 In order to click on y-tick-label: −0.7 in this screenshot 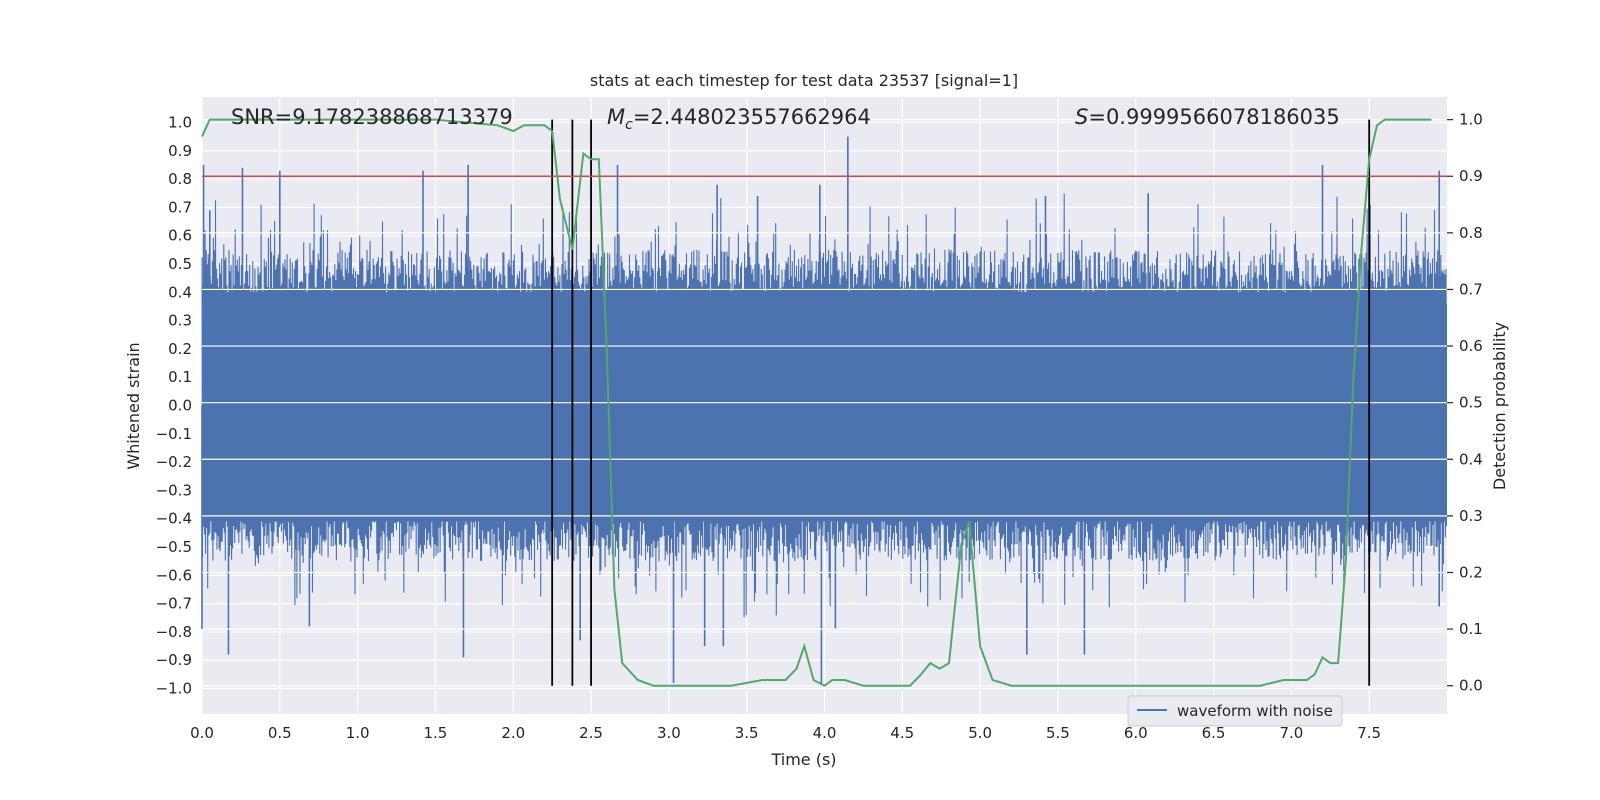, I will do `click(174, 604)`.